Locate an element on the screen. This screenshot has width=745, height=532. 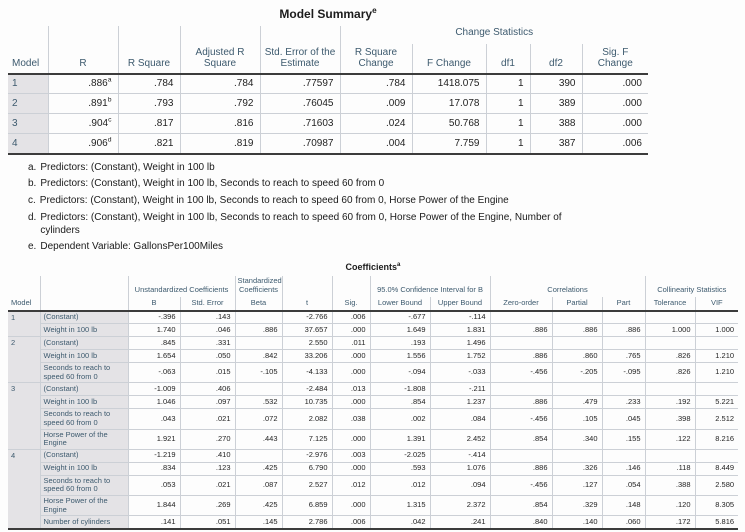
cf-header-model: Model is located at coordinates (24, 294).